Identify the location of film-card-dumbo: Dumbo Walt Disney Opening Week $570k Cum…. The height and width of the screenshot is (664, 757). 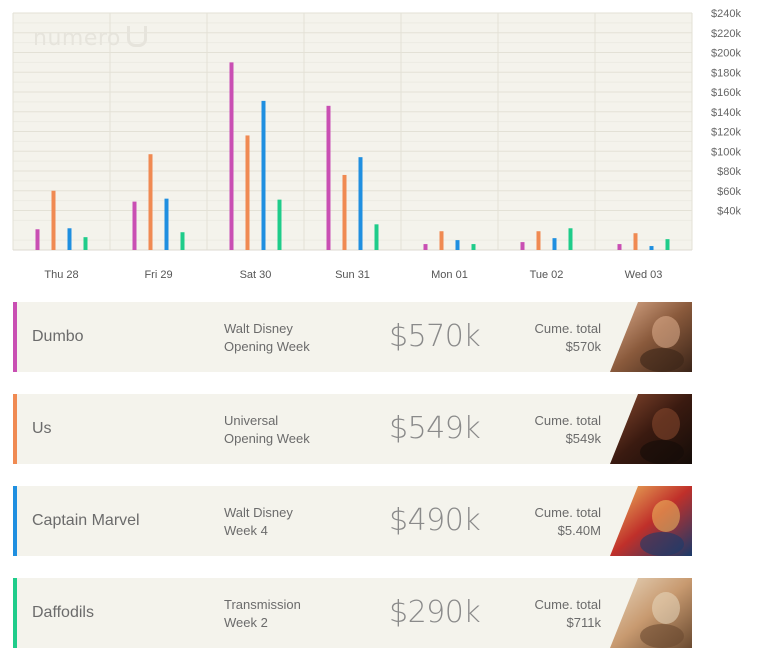
(352, 337).